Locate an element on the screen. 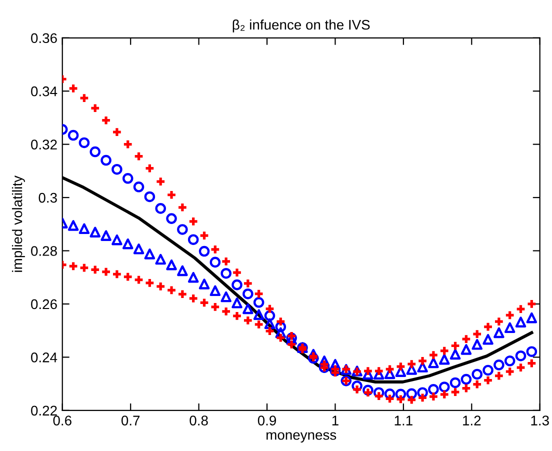 Image resolution: width=552 pixels, height=451 pixels. y-tick-label: 0.32 is located at coordinates (44, 145).